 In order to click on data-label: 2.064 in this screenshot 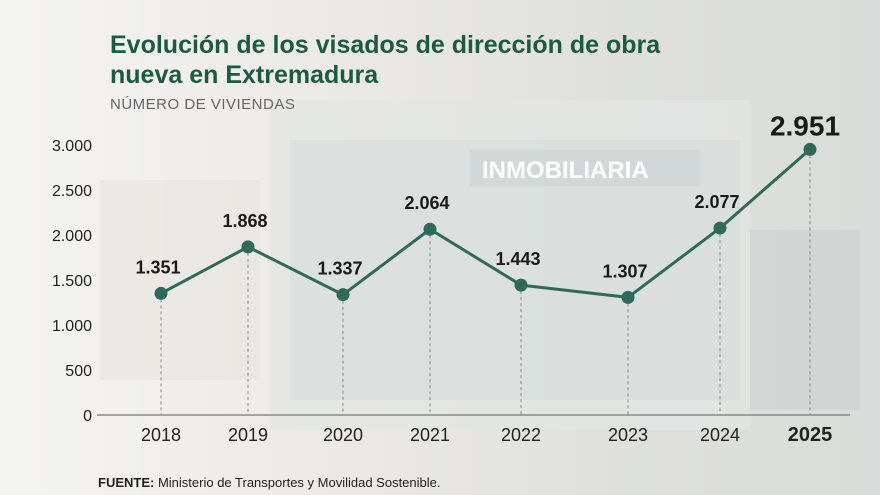, I will do `click(426, 203)`.